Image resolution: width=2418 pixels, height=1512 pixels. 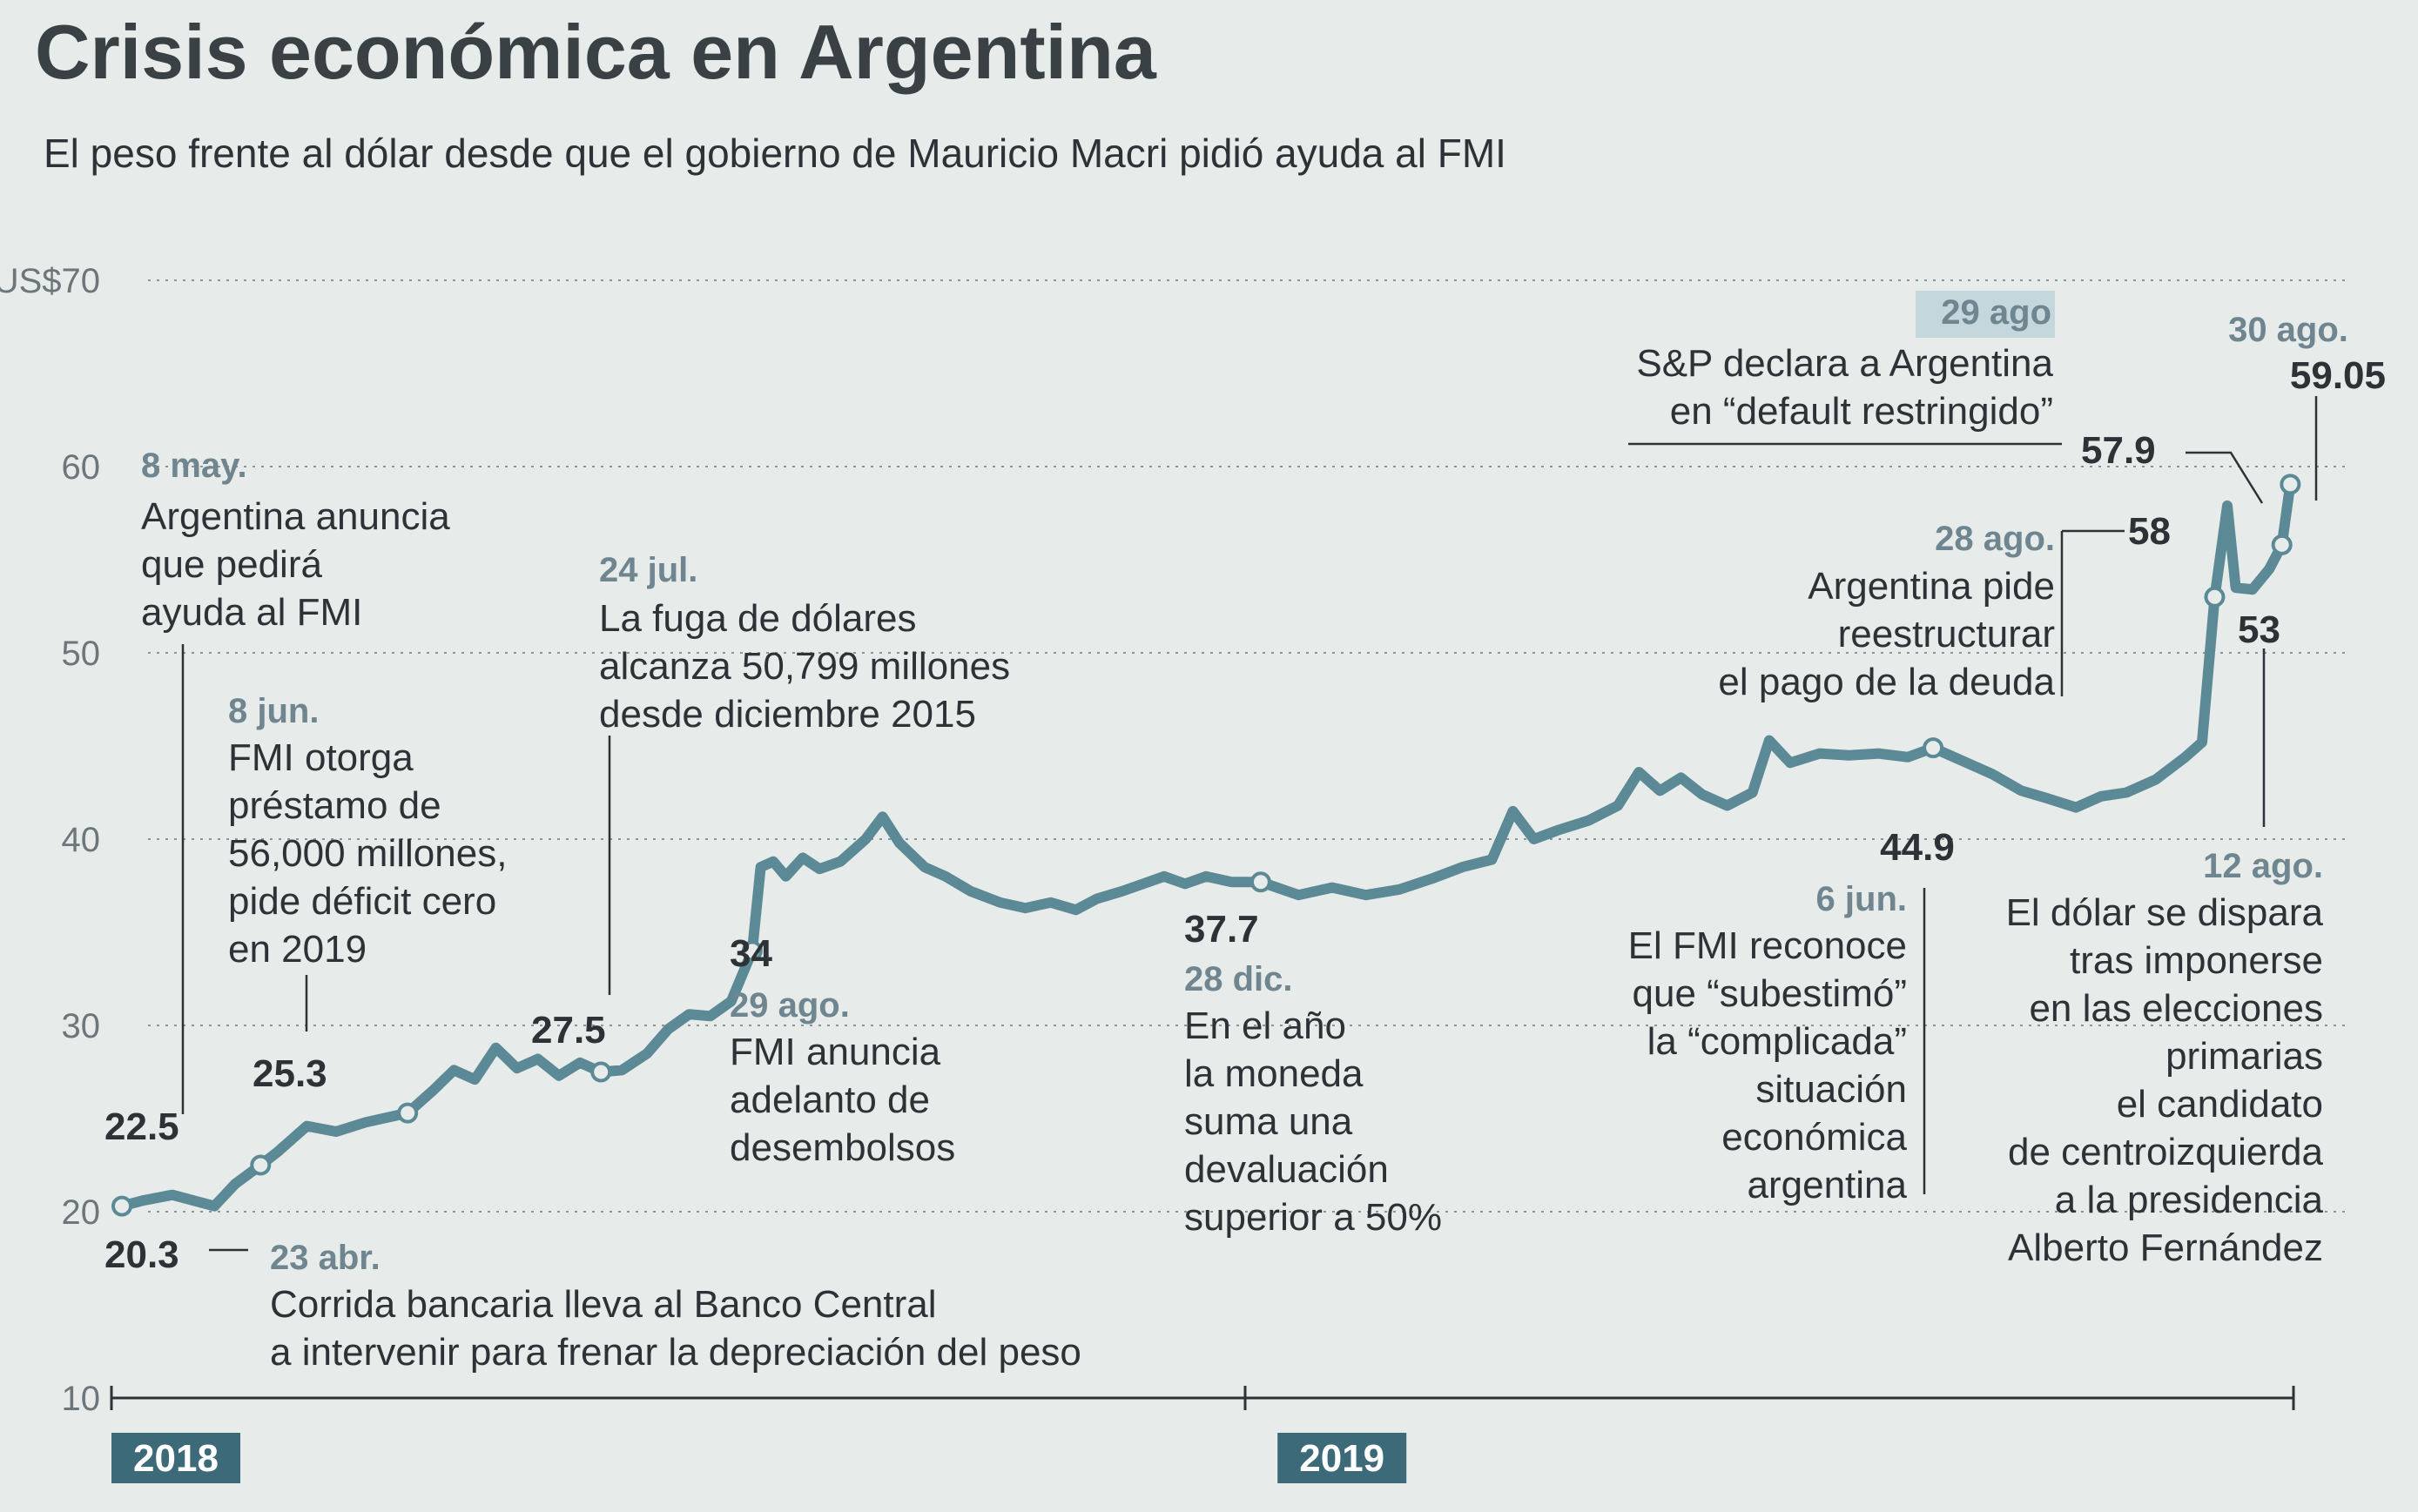 I want to click on note-line: la “complicada”, so click(x=1777, y=1041).